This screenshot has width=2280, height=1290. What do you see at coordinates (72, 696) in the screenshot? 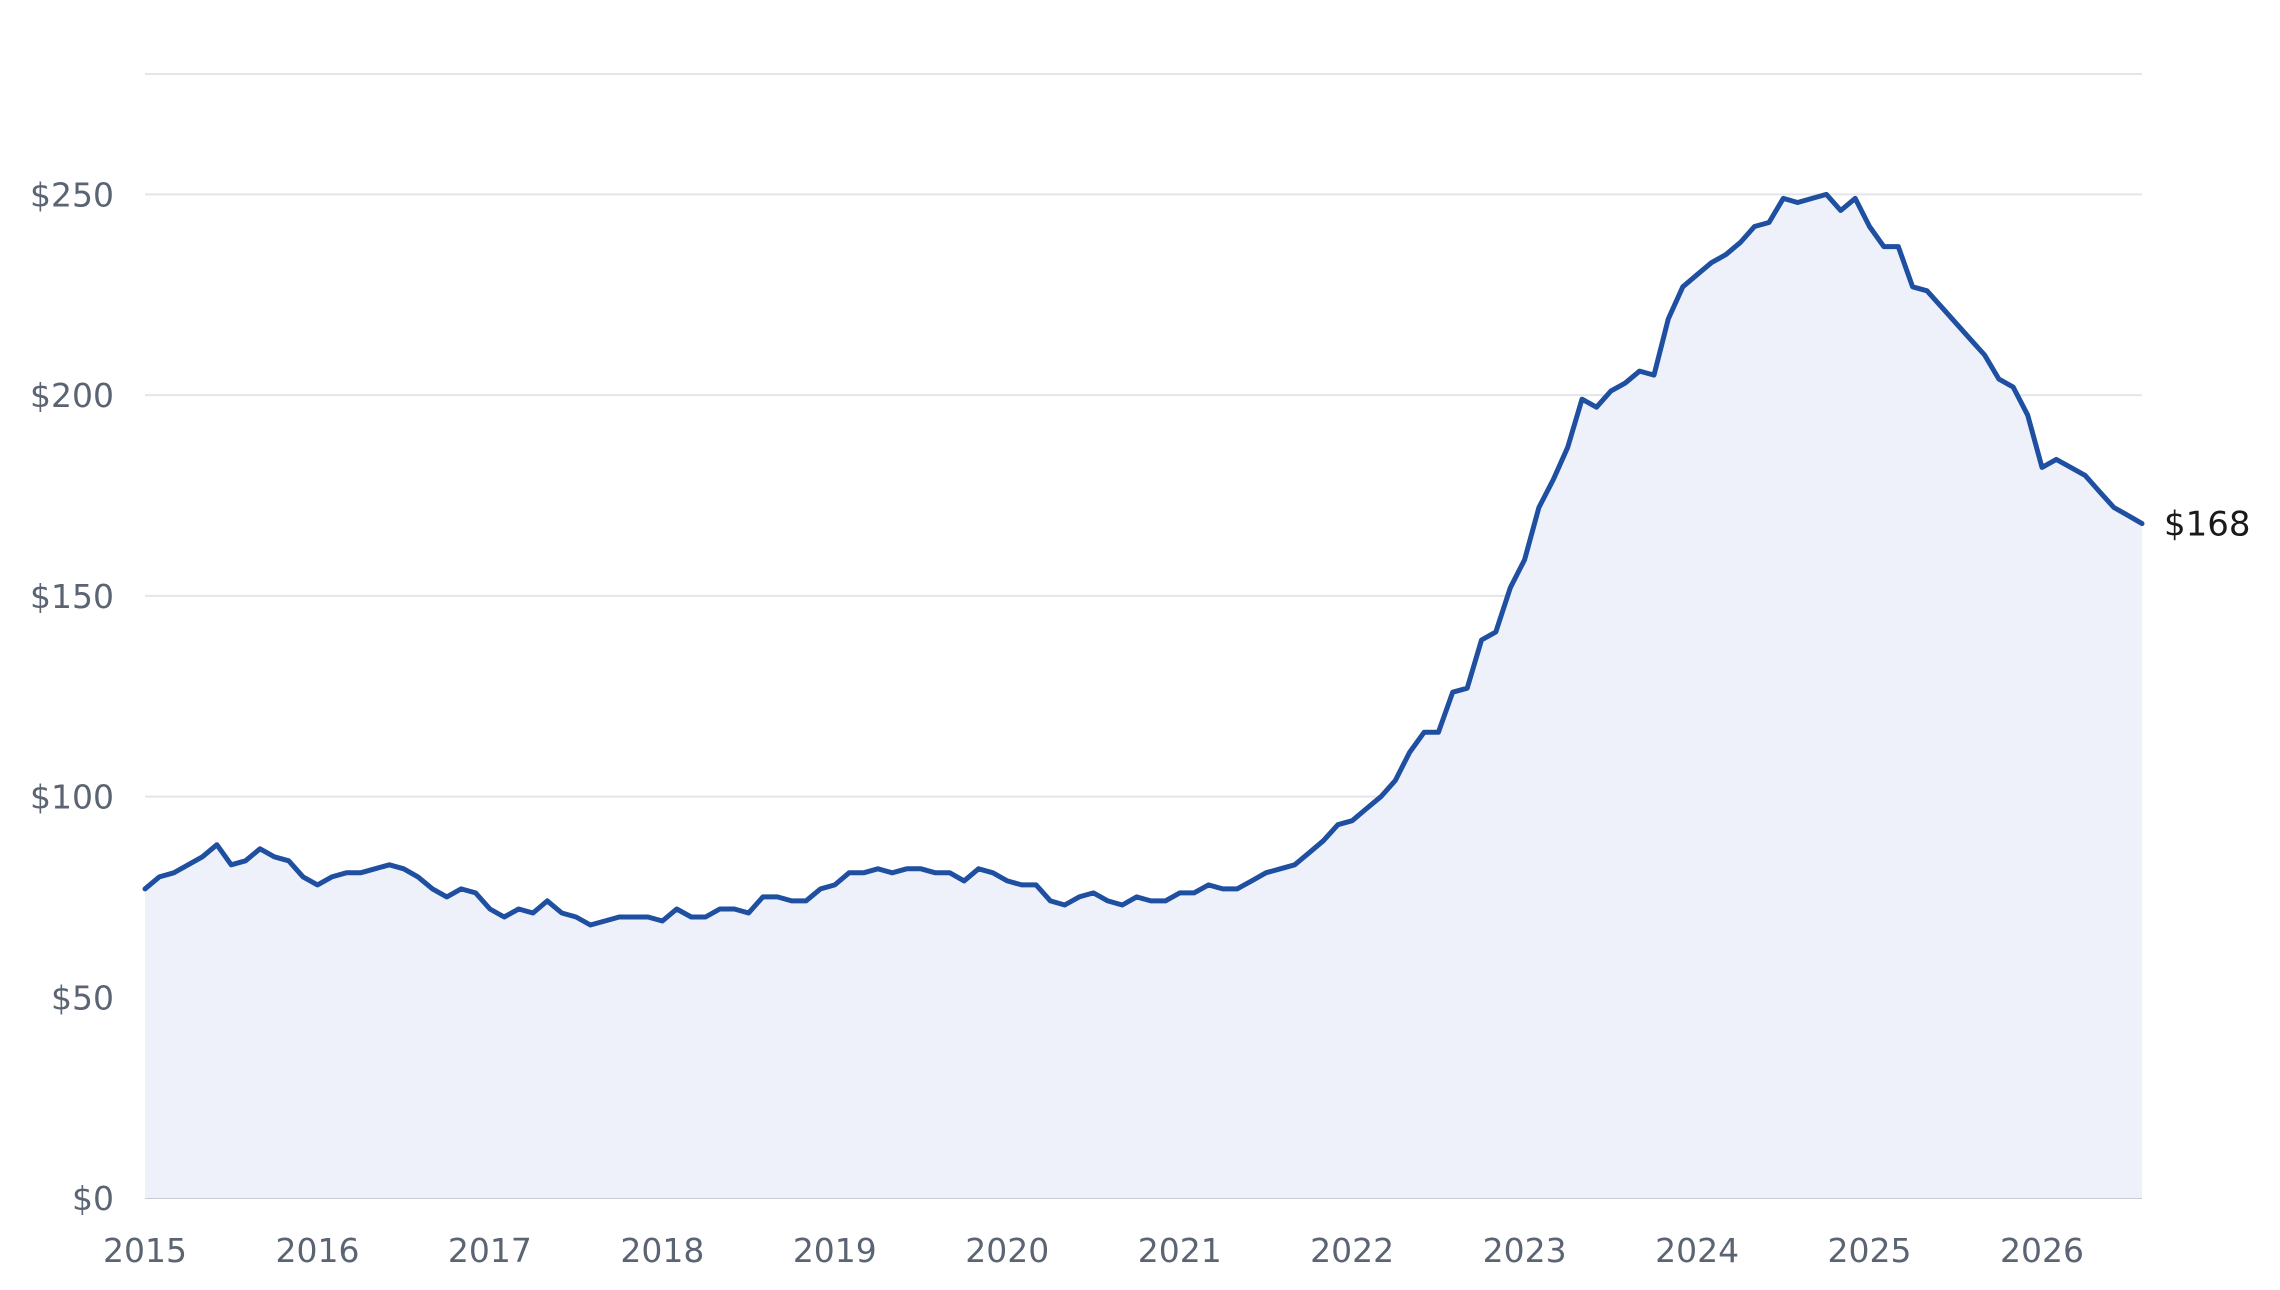
I see `y-axis-tick-labels: $0 $50 $100 $150 $200 $250` at bounding box center [72, 696].